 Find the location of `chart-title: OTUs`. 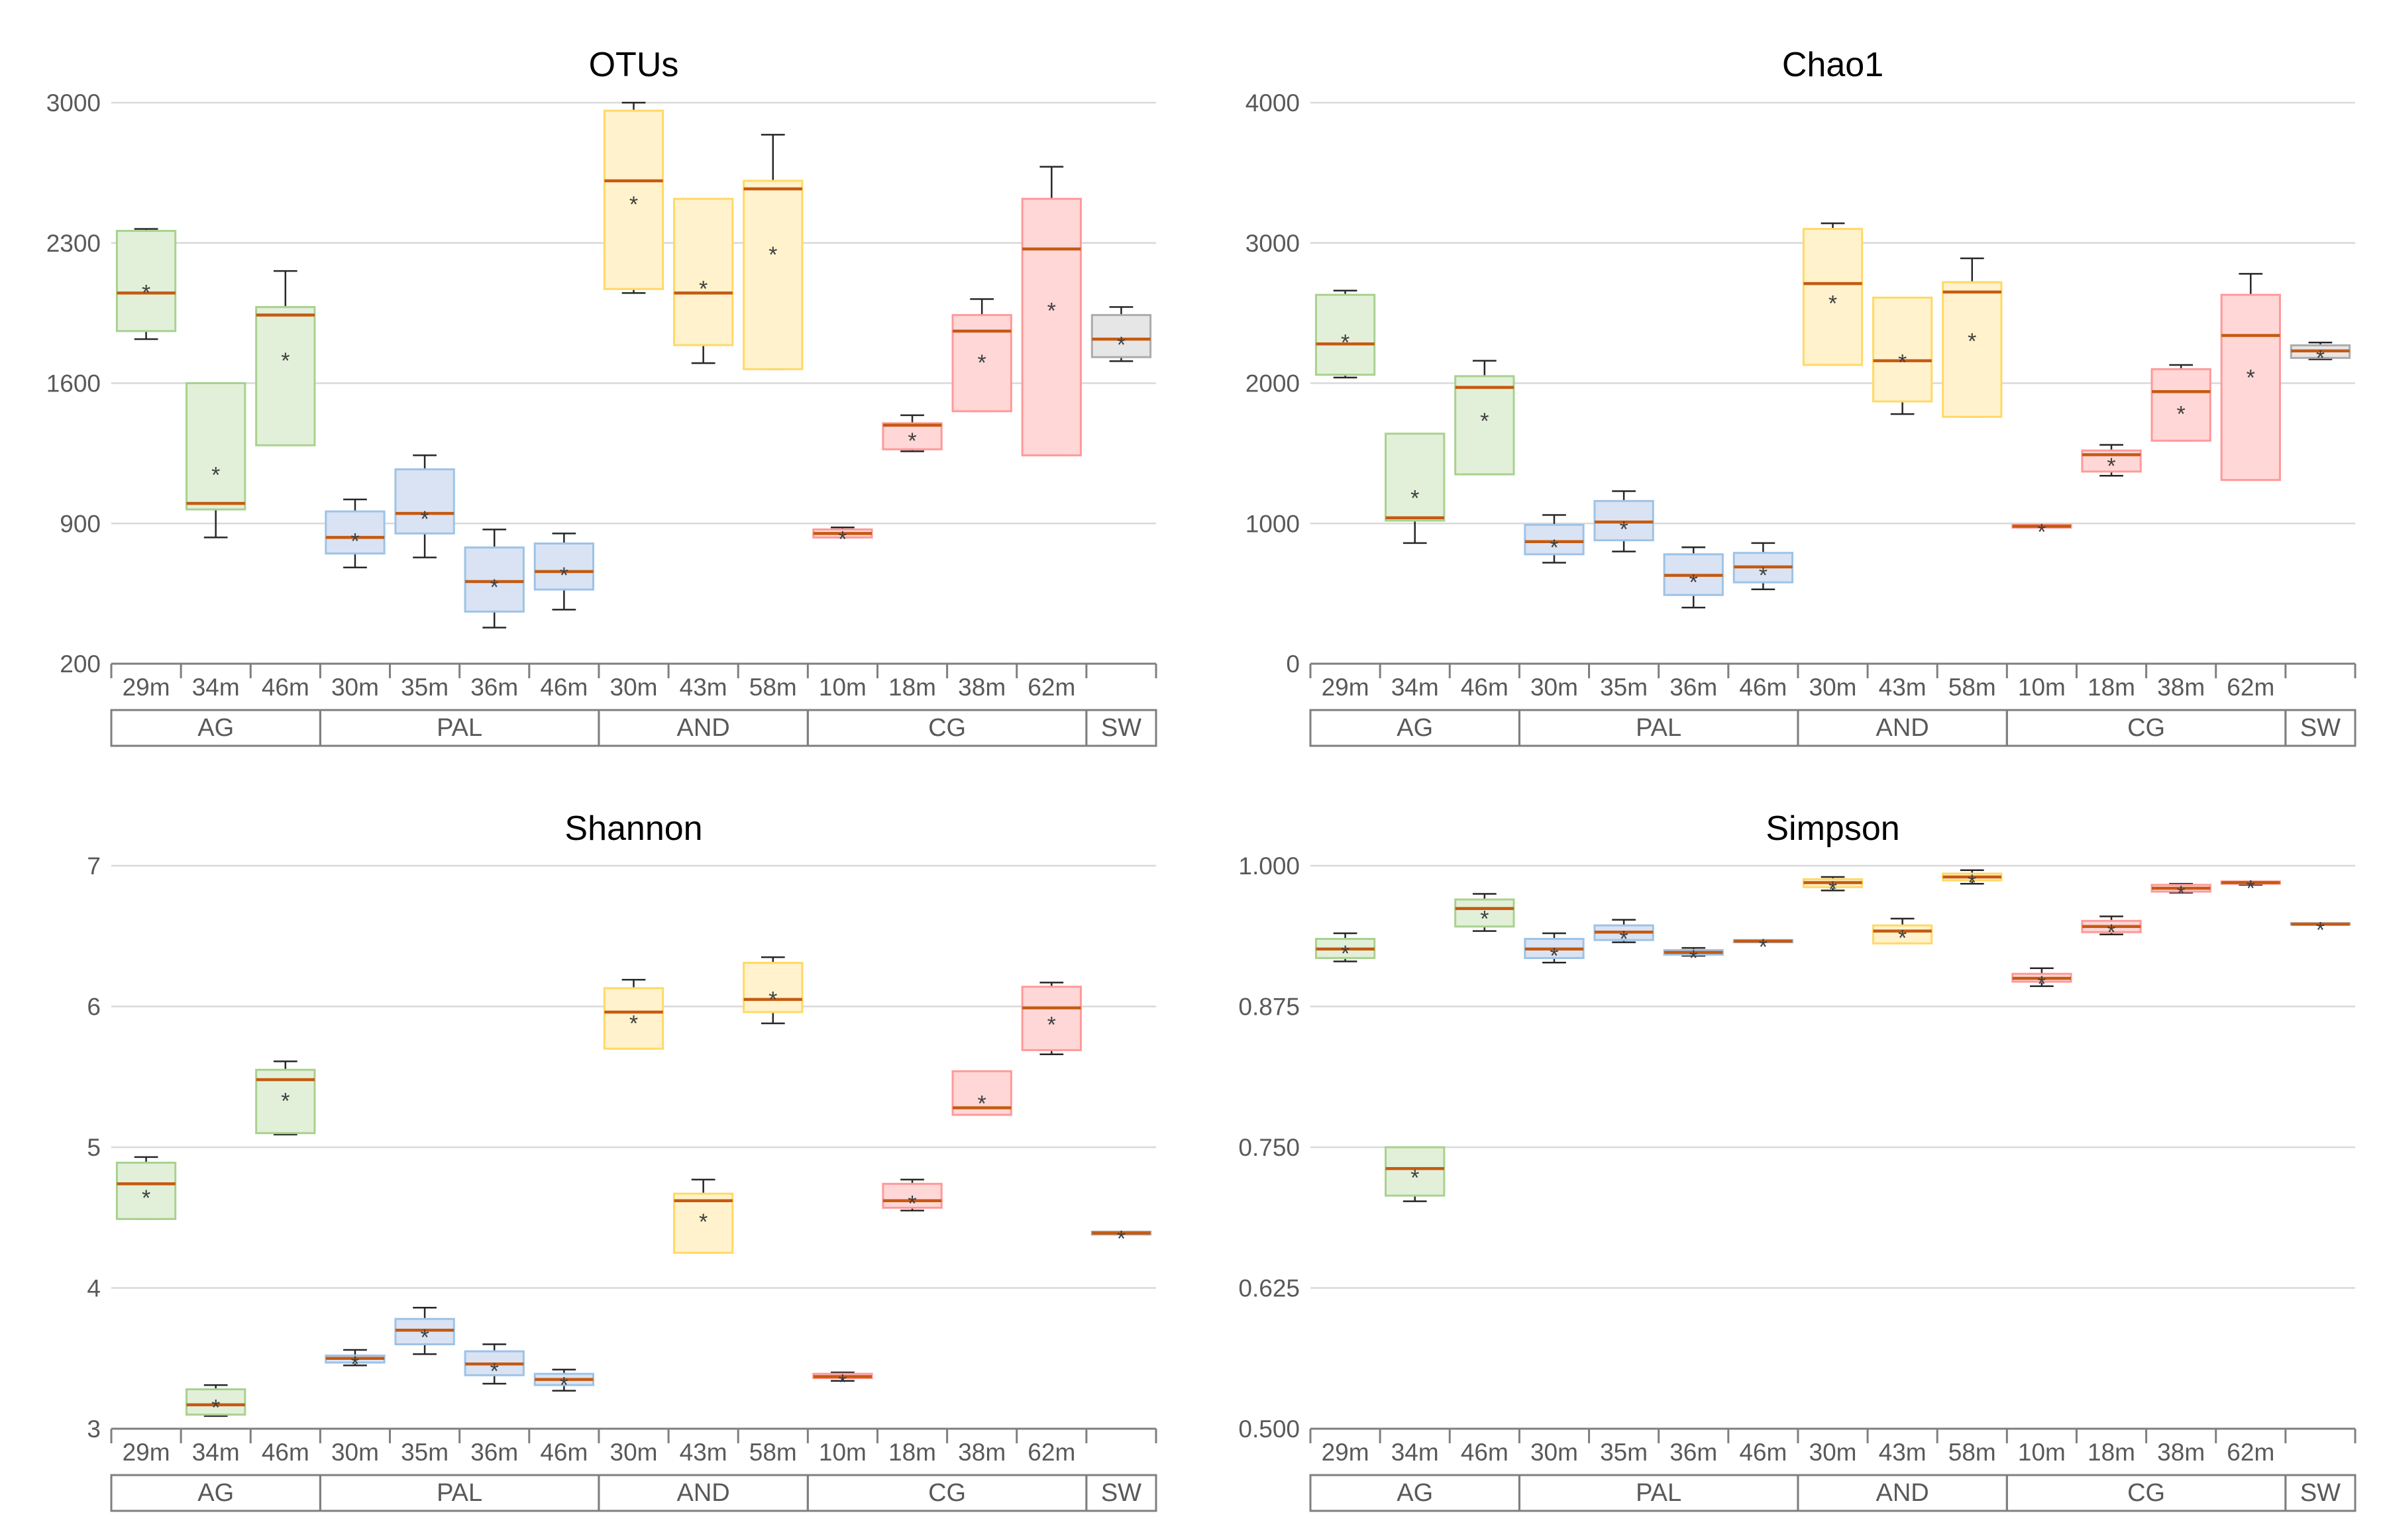

chart-title: OTUs is located at coordinates (634, 65).